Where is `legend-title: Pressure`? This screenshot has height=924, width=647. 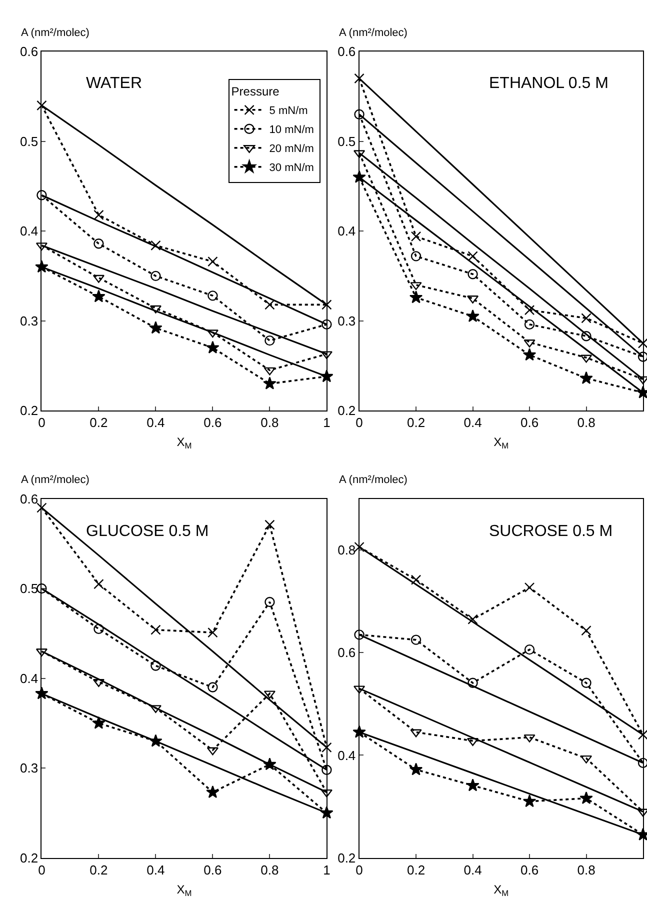
legend-title: Pressure is located at coordinates (255, 91).